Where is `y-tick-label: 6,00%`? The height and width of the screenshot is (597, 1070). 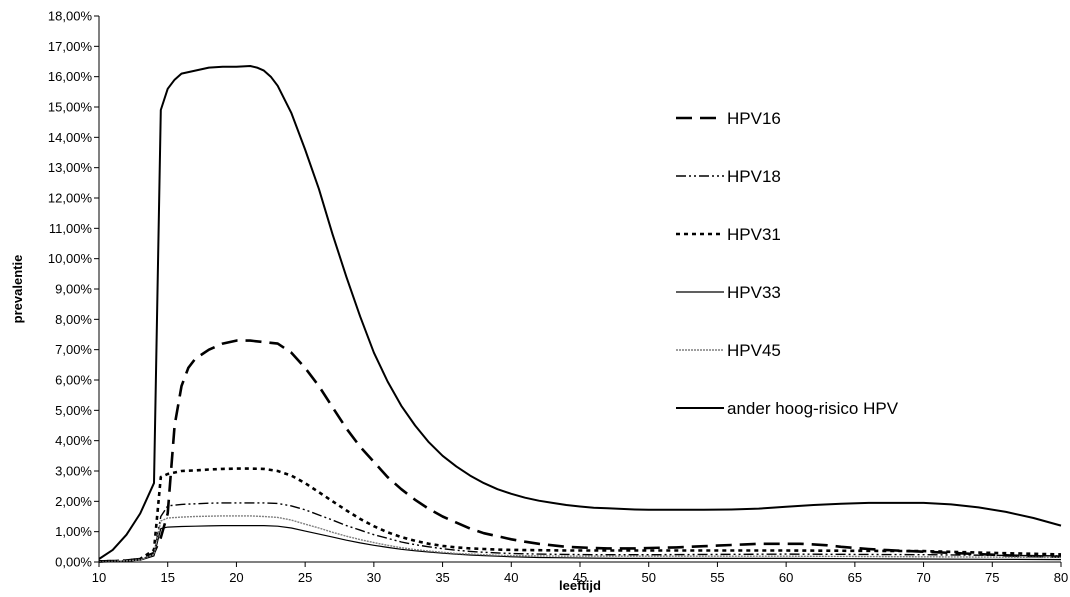 y-tick-label: 6,00% is located at coordinates (73, 380).